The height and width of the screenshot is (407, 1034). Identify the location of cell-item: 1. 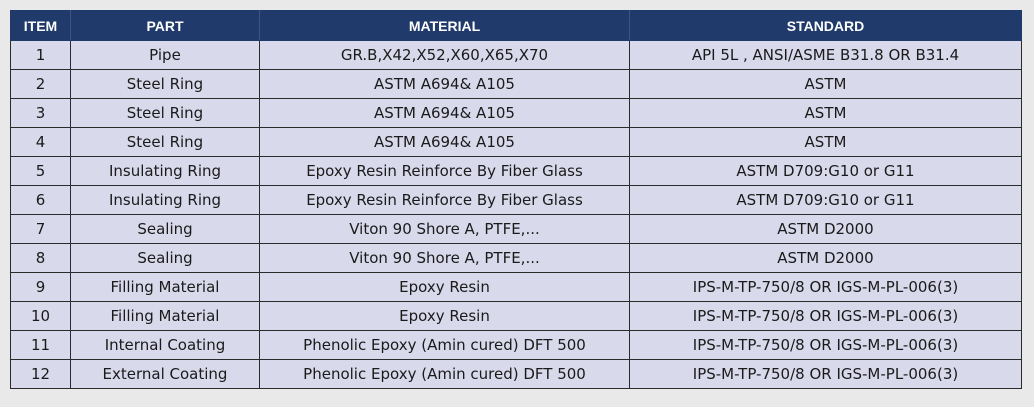
(40, 55).